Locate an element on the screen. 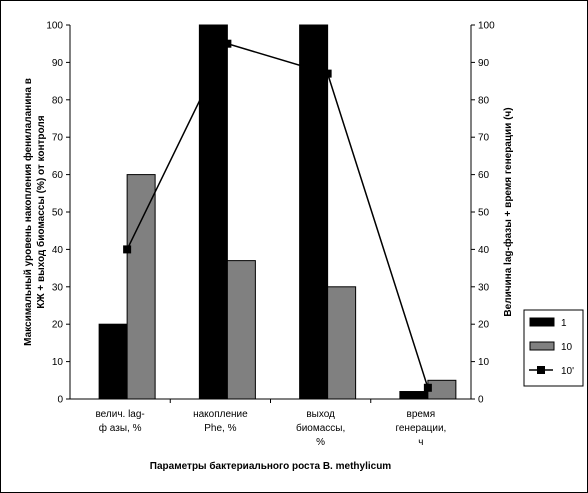 The image size is (588, 493). y-tick-label: 90 is located at coordinates (58, 63).